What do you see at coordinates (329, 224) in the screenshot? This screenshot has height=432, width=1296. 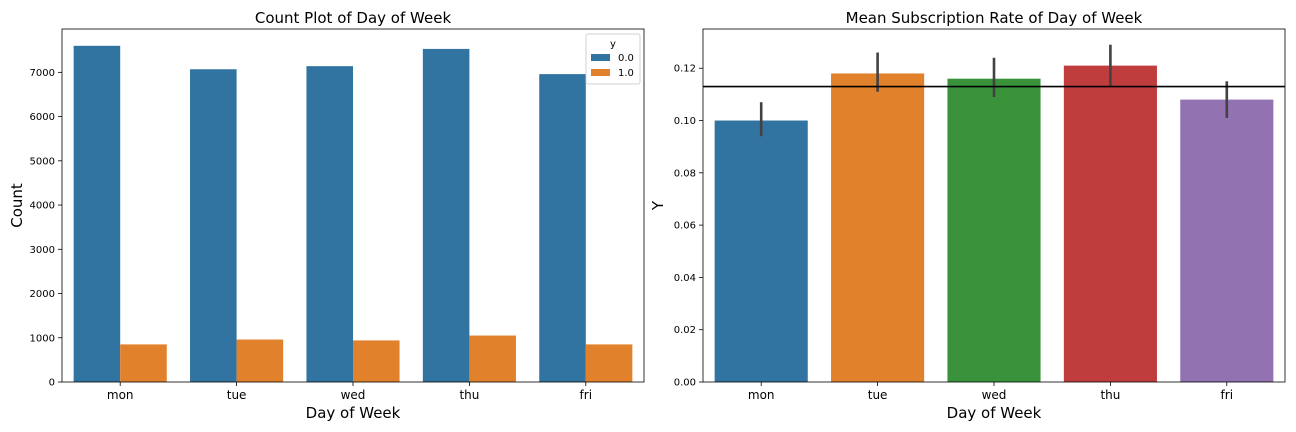 I see `bar-wed-0.0` at bounding box center [329, 224].